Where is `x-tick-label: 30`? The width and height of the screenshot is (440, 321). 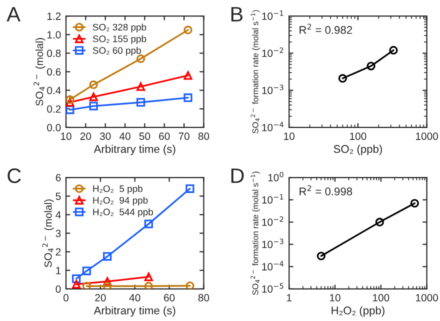 x-tick-label: 30 is located at coordinates (105, 136).